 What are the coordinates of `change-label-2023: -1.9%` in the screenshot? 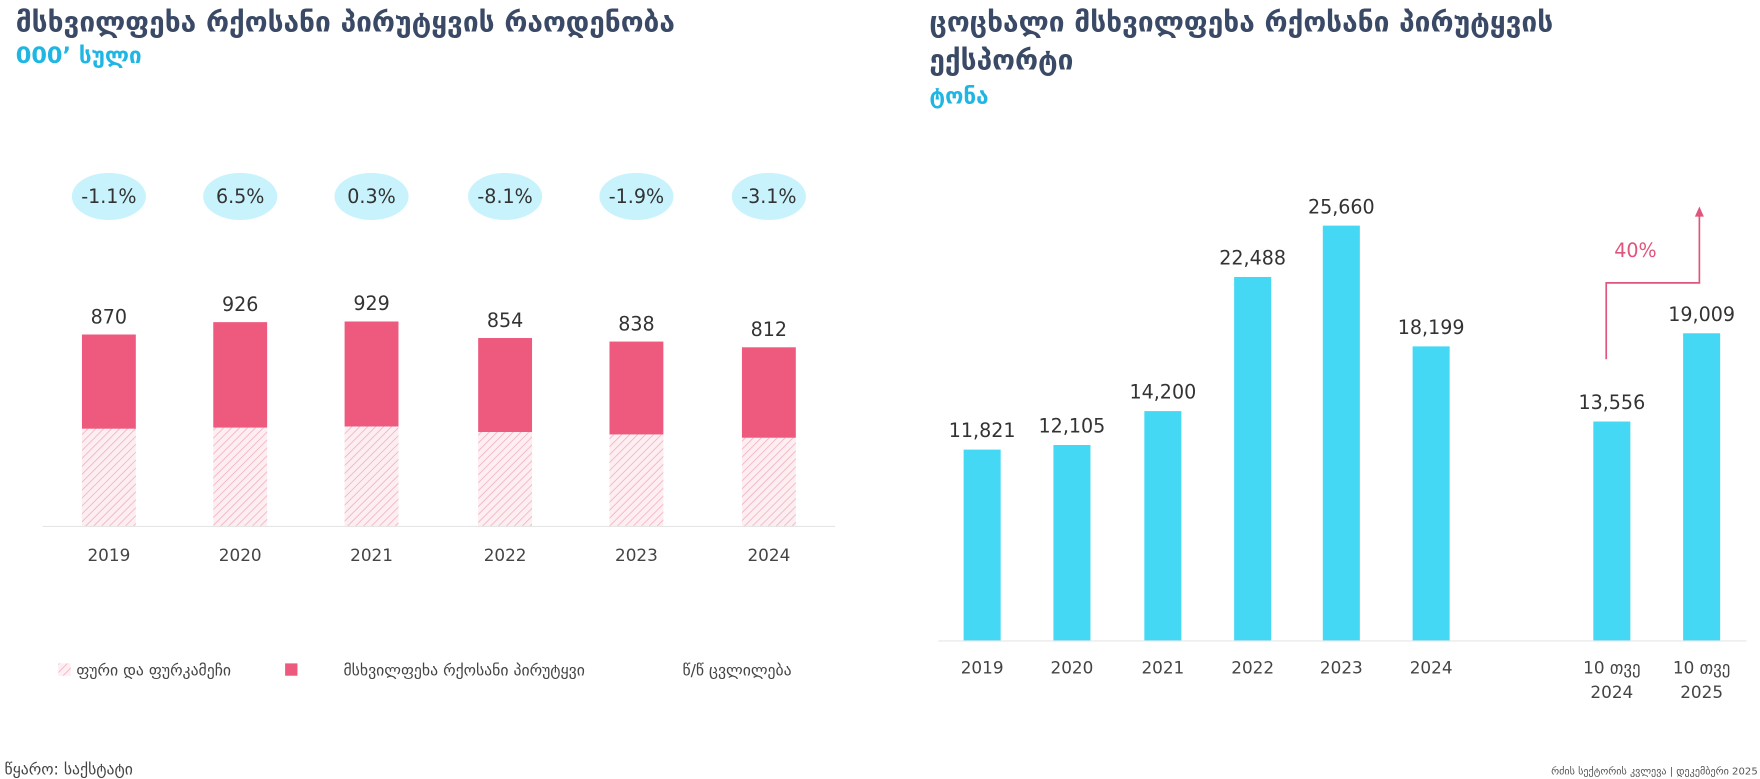 It's located at (636, 197).